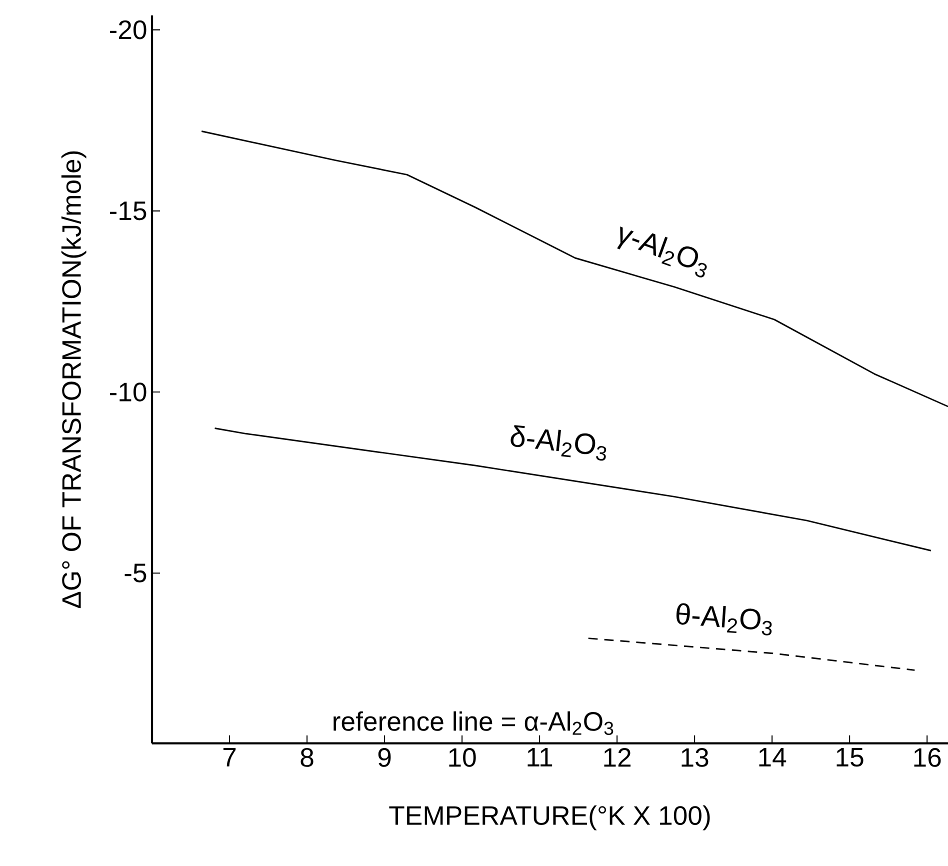 This screenshot has width=948, height=866. What do you see at coordinates (229, 757) in the screenshot?
I see `x-tick-label: 7` at bounding box center [229, 757].